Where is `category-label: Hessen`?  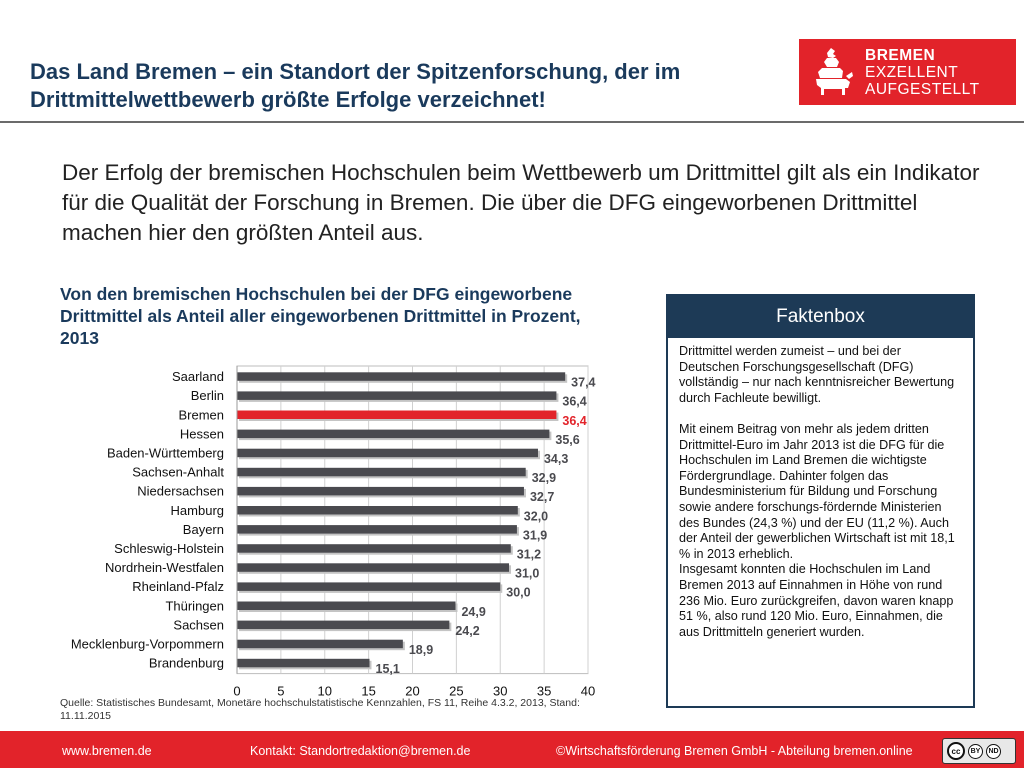 category-label: Hessen is located at coordinates (202, 433).